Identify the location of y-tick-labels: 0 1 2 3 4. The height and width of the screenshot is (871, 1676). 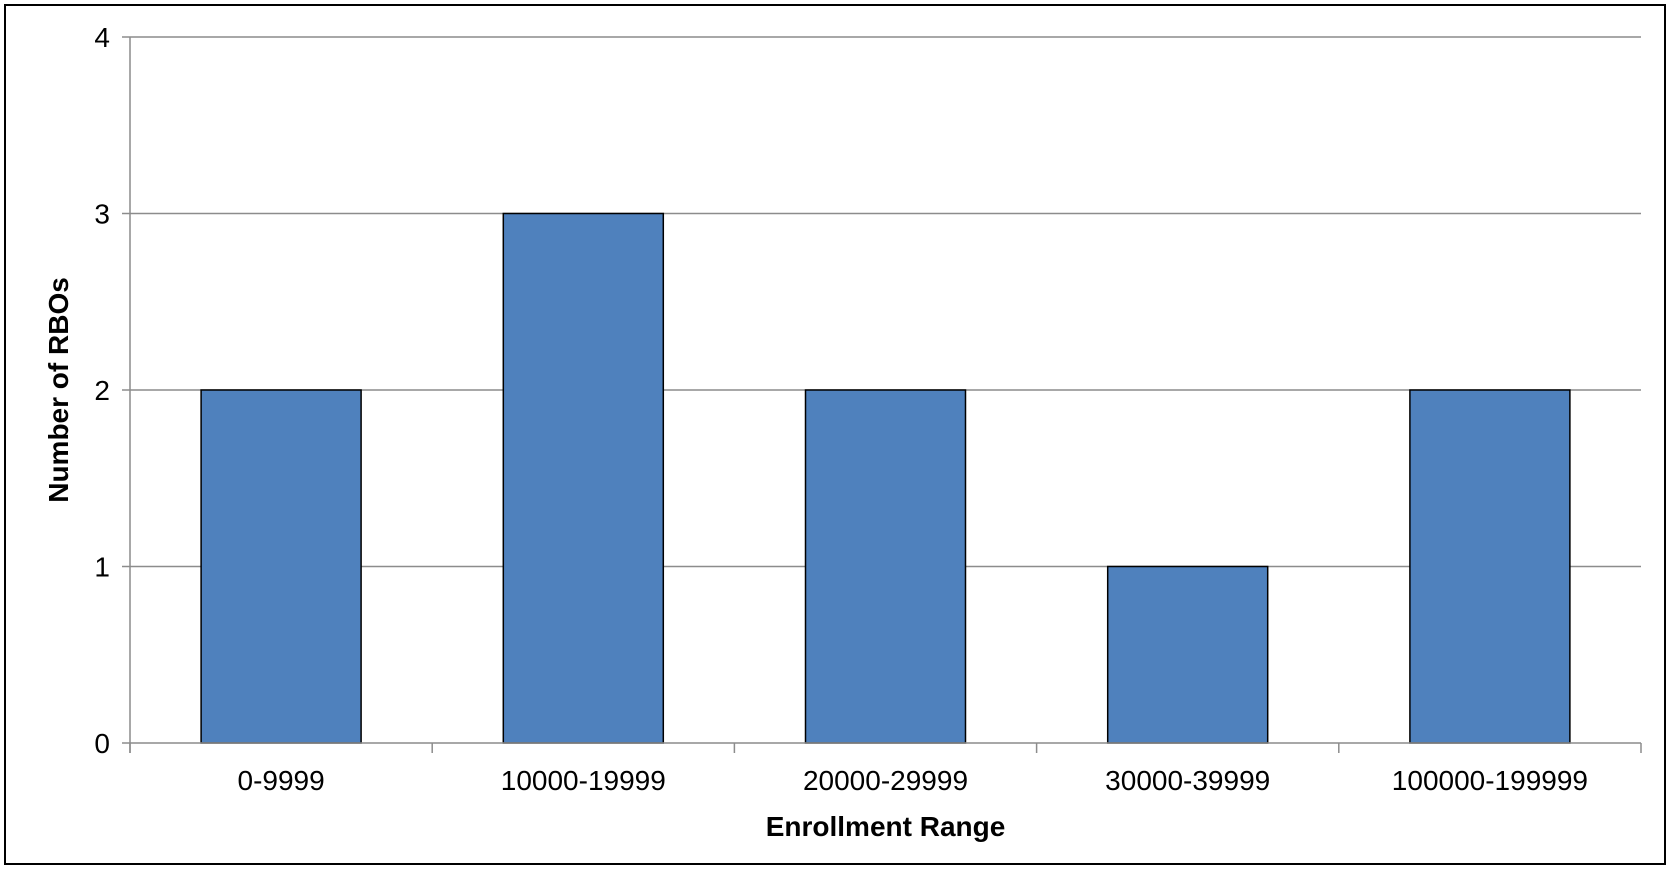
(102, 390).